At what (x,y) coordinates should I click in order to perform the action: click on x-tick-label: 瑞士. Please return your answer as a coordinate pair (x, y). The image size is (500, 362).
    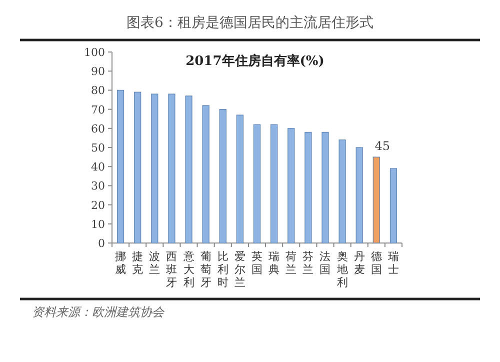
    Looking at the image, I should click on (393, 263).